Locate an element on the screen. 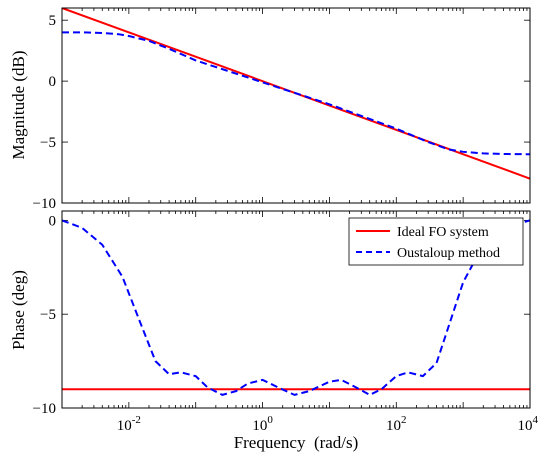 The width and height of the screenshot is (550, 460). legend-label-ideal: Ideal FO system is located at coordinates (443, 232).